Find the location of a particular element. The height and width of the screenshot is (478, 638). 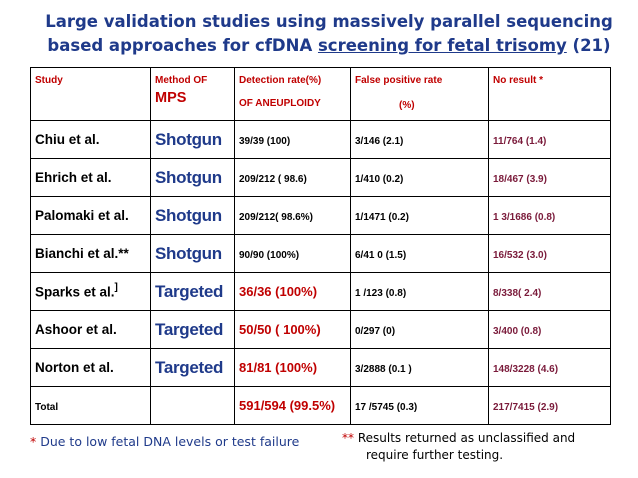

header-fp-unit: (%) is located at coordinates (407, 105).